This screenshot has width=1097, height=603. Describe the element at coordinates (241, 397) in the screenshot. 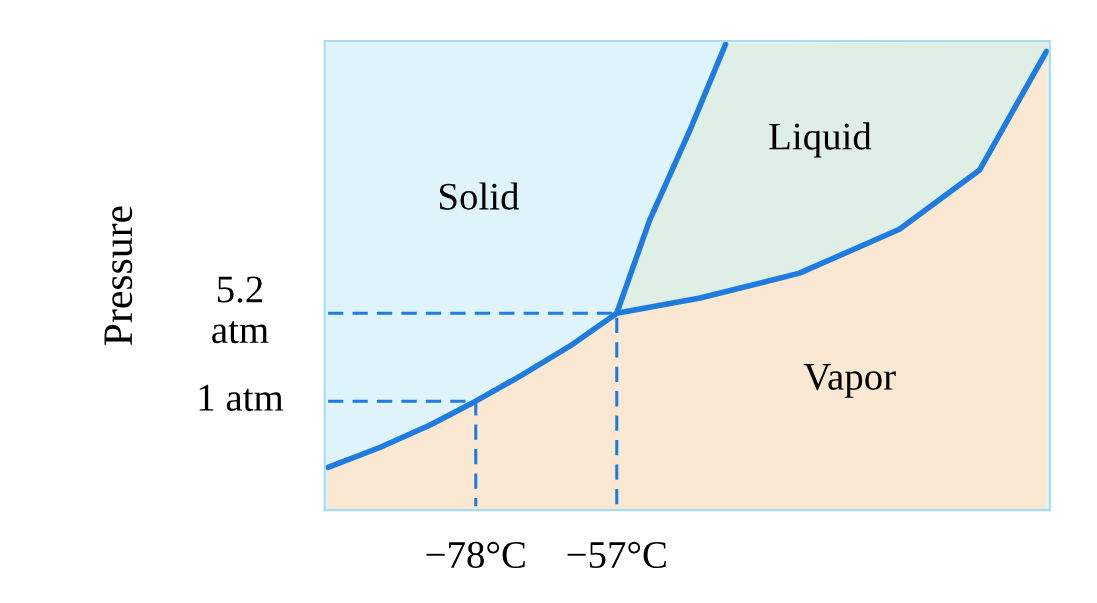

I see `y-tick-label: 1 atm` at that location.